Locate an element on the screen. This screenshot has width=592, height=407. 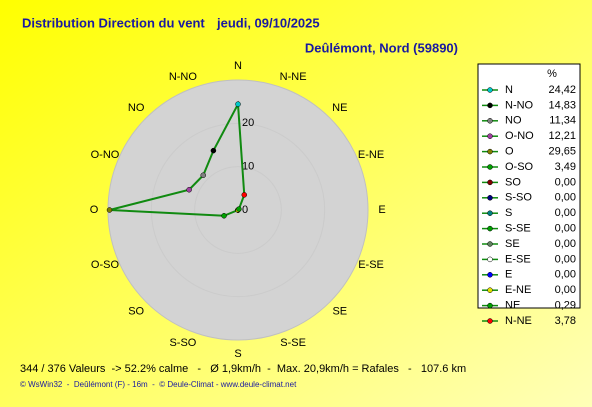
legend-label: NE is located at coordinates (512, 306).